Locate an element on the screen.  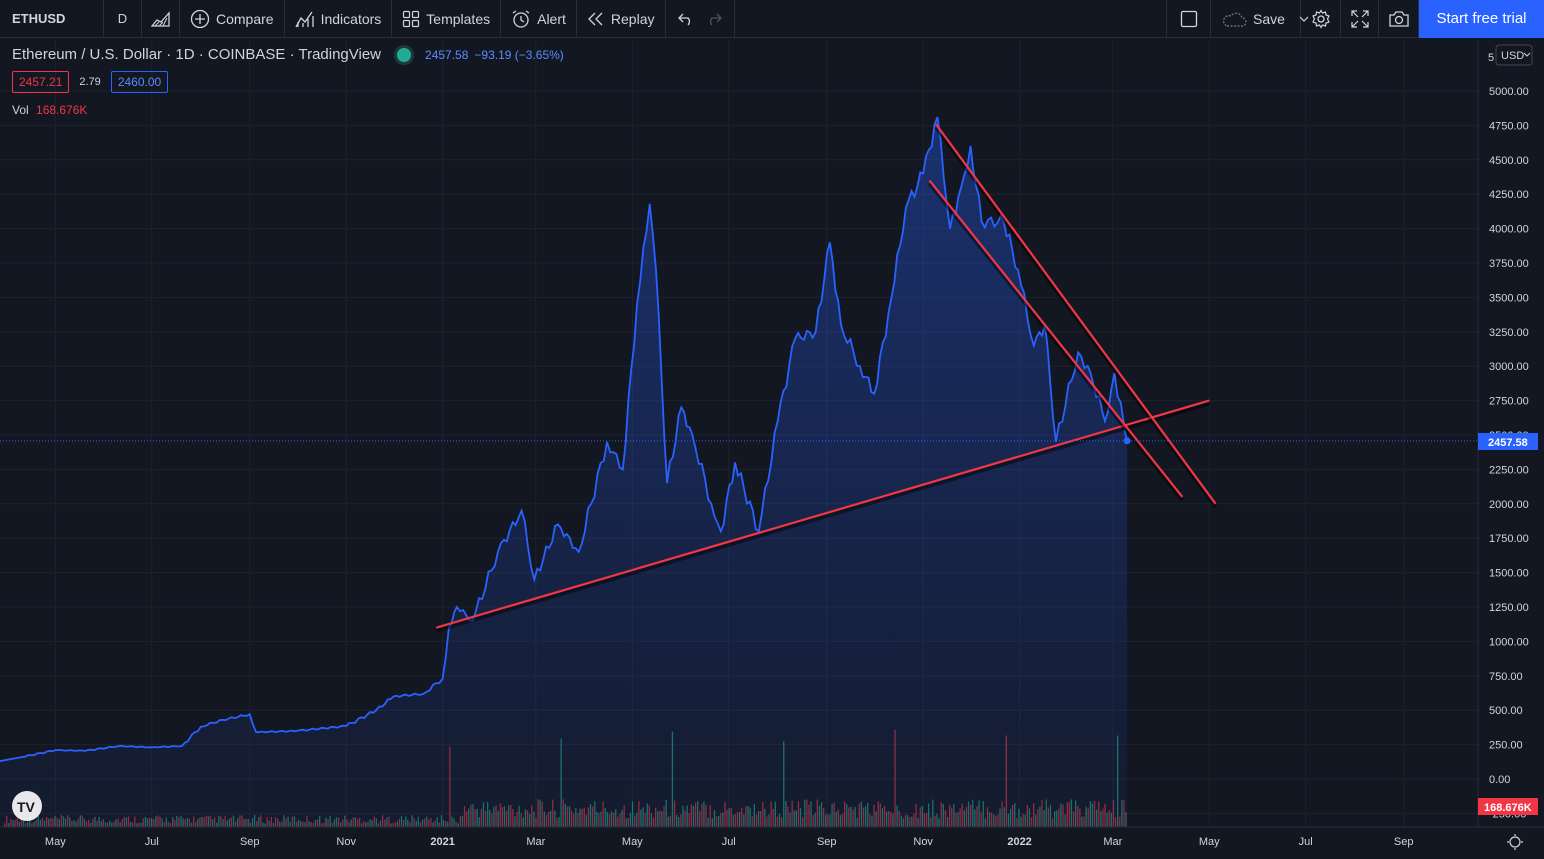
indicators-label: Indicators is located at coordinates (351, 18).